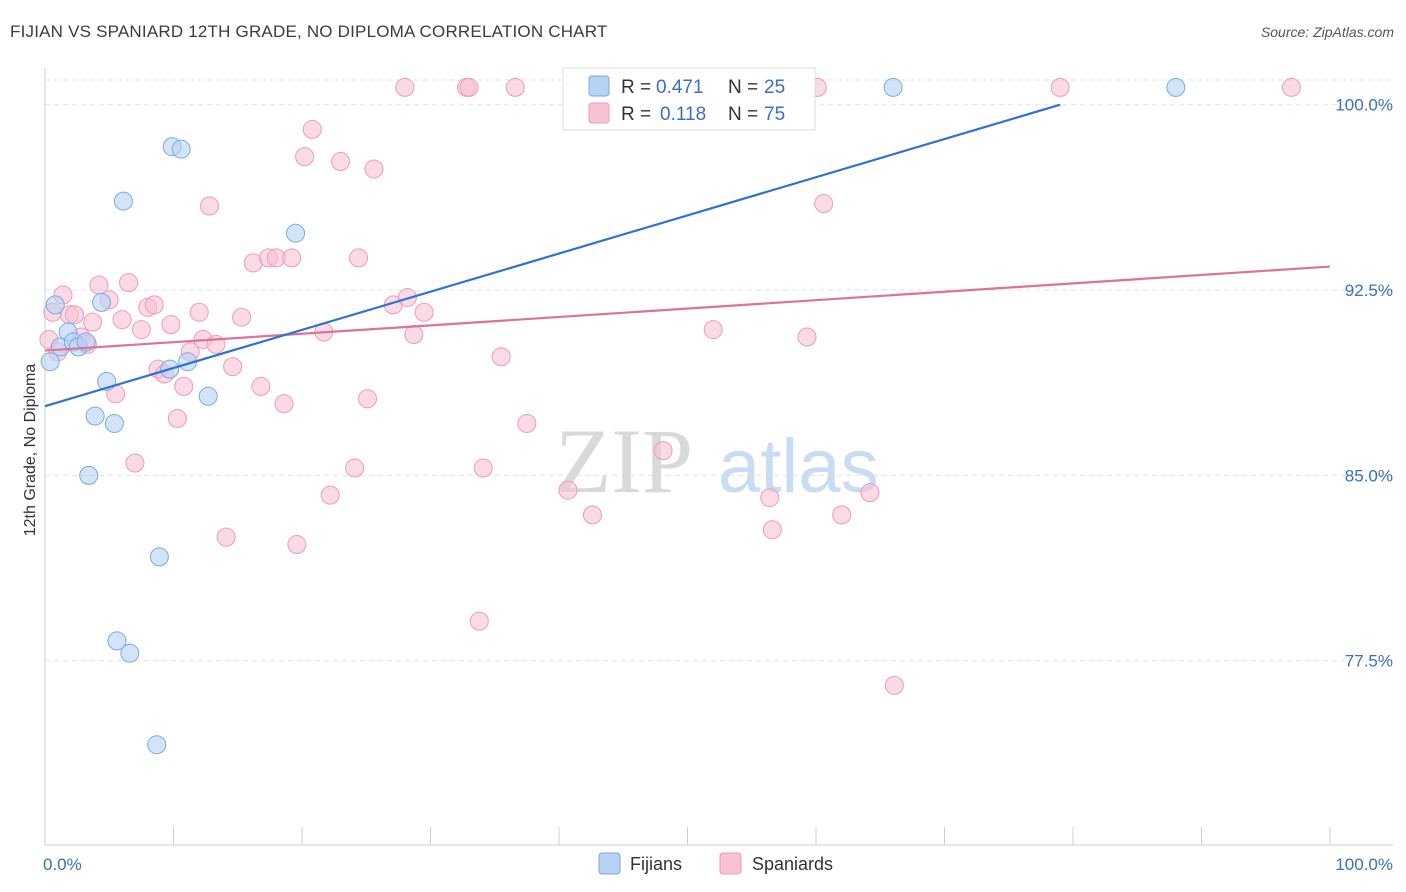 The height and width of the screenshot is (892, 1406). I want to click on watermark-atlas: atlas, so click(798, 466).